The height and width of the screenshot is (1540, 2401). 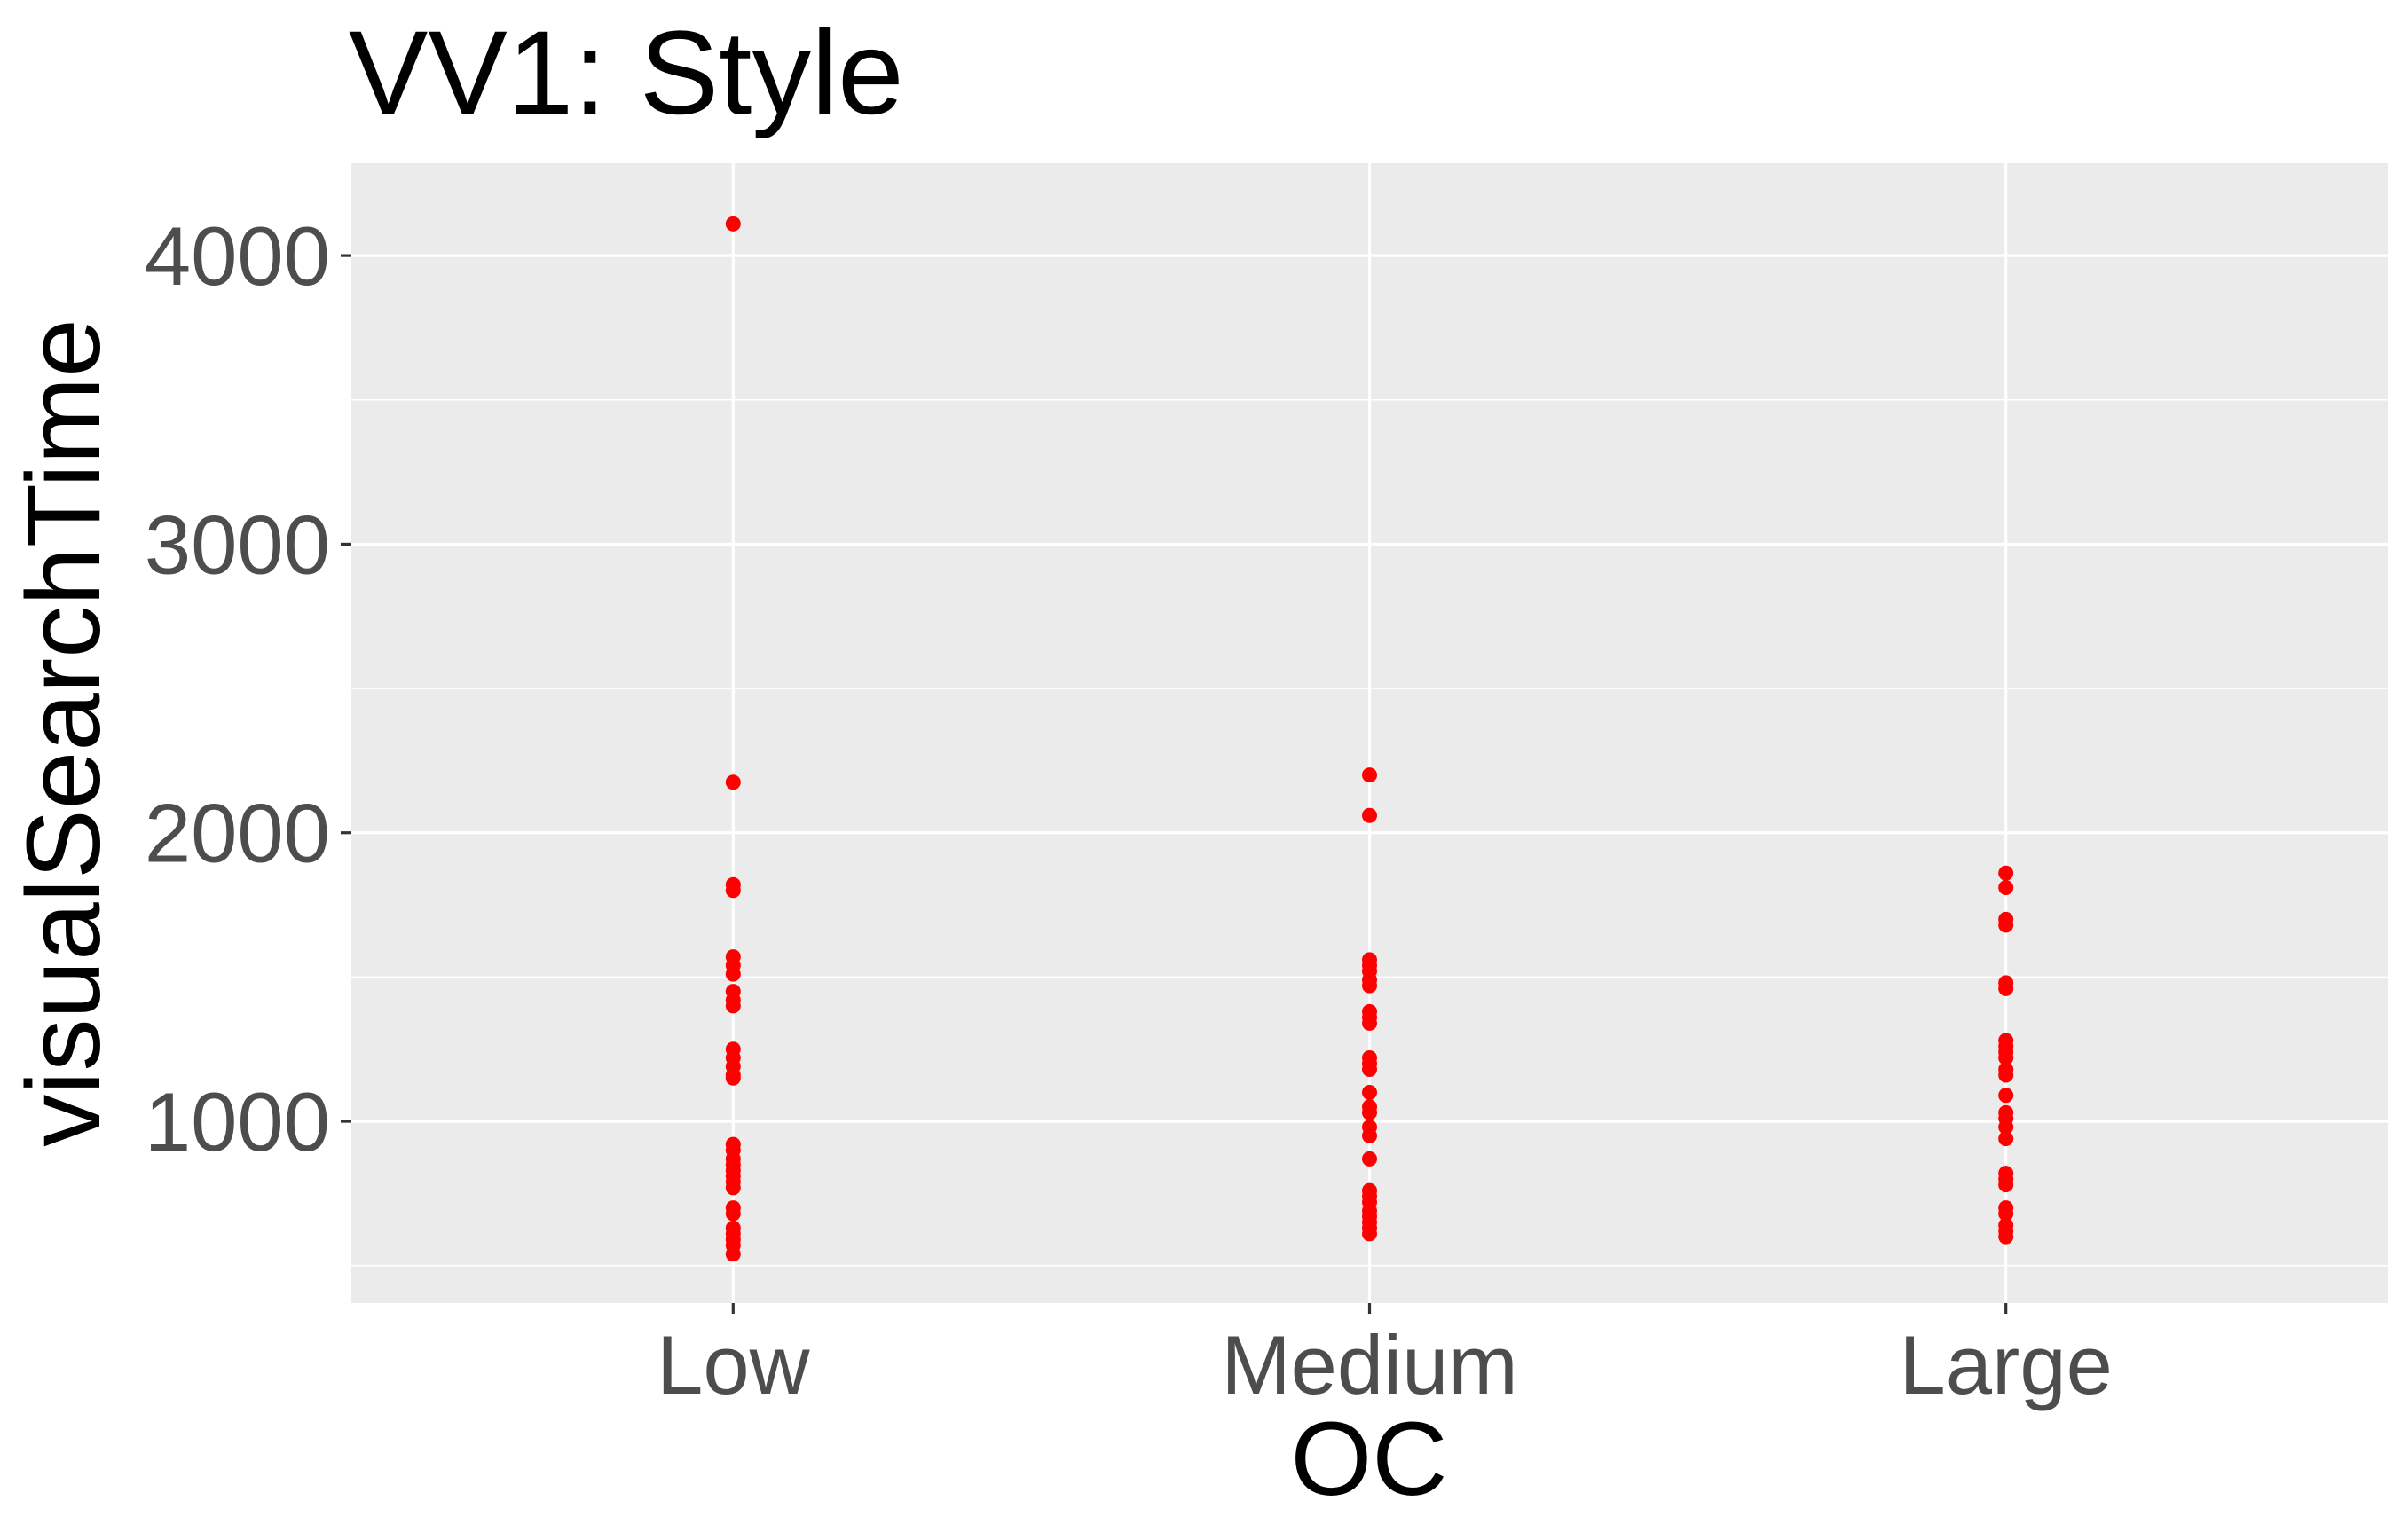 What do you see at coordinates (734, 1364) in the screenshot?
I see `x-tick-label-low: Low` at bounding box center [734, 1364].